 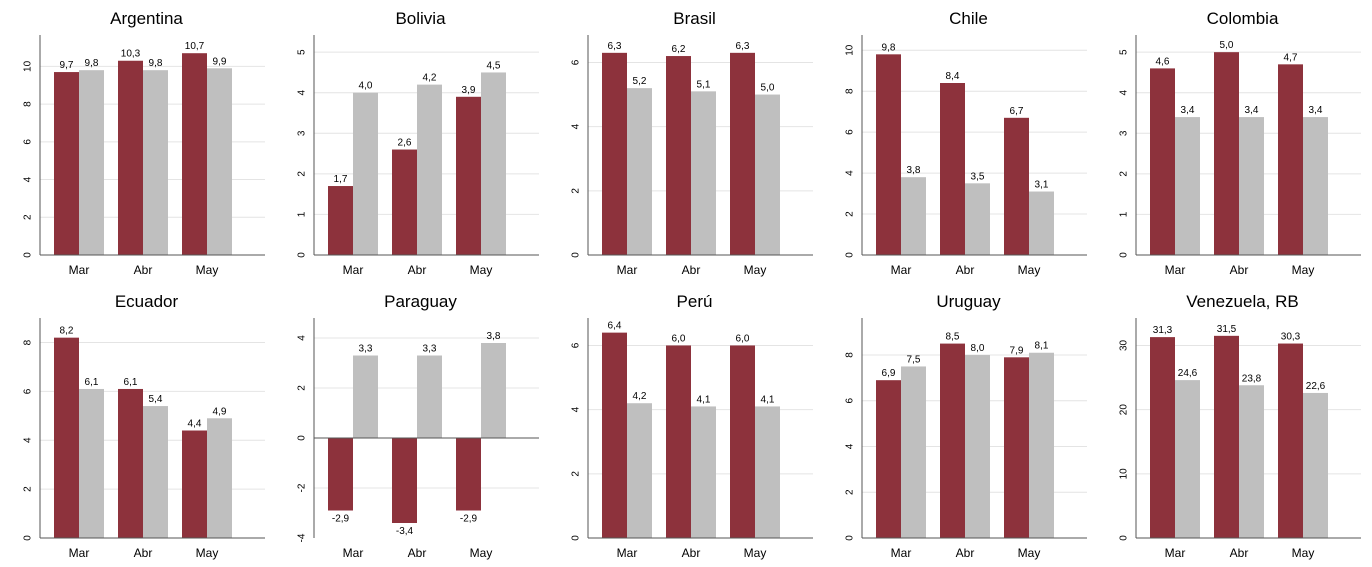 I want to click on chart-panel: Bolivia 0 1 2 3 4 5 1,7 2,6 3,9 4,0 4,2 4,5 Mar Abr May, so click(x=418, y=143).